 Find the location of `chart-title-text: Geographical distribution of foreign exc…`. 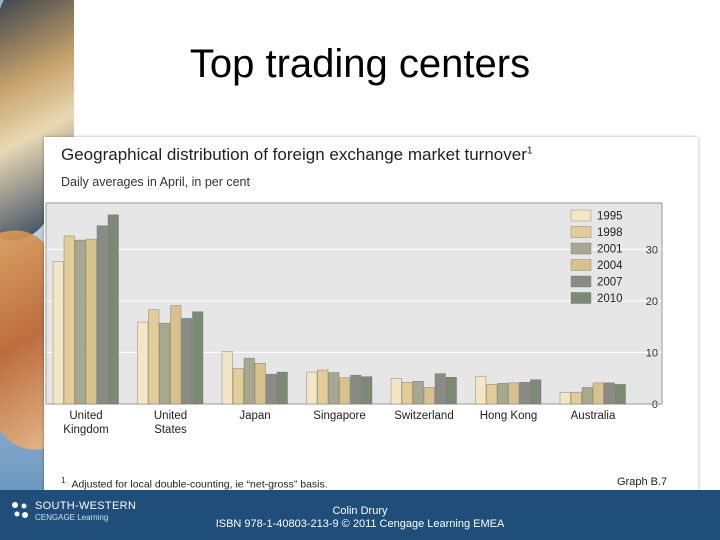

chart-title-text: Geographical distribution of foreign exc… is located at coordinates (294, 154).